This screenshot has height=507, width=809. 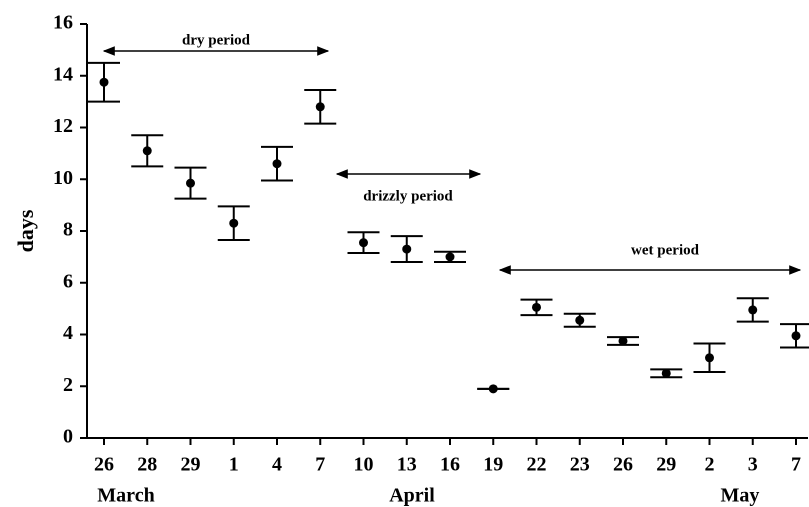 I want to click on y-tick-label: 10, so click(x=63, y=178).